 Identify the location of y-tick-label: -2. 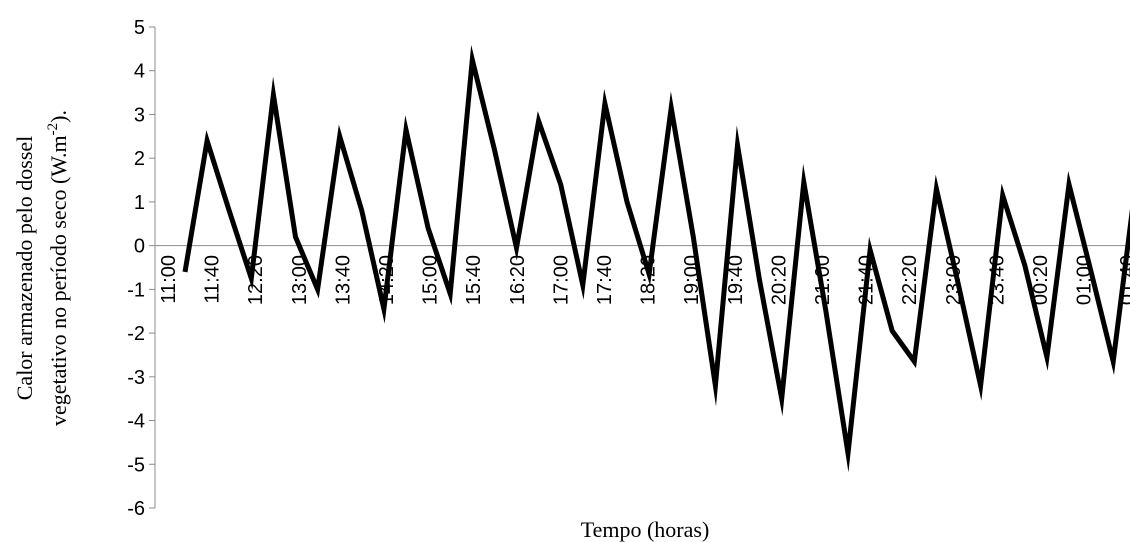
(136, 334).